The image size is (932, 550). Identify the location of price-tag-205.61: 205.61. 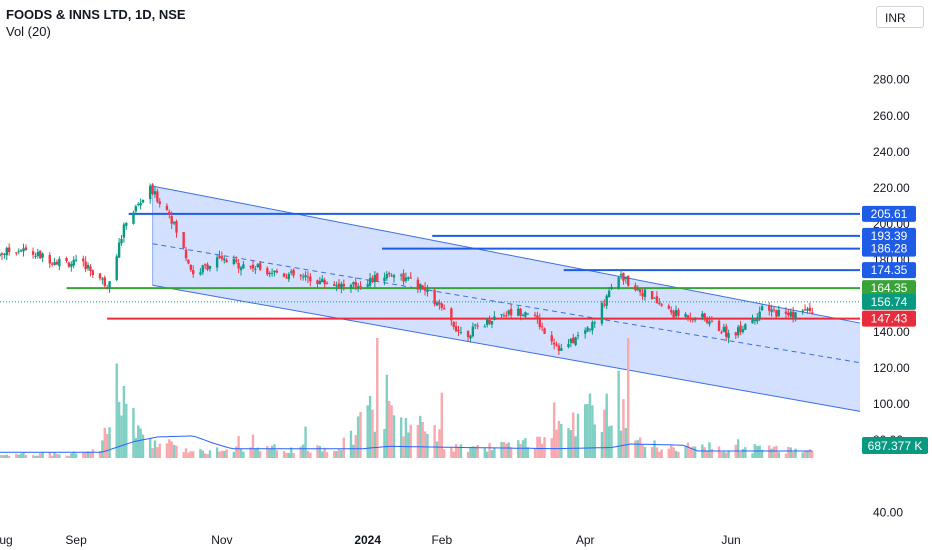
(889, 213).